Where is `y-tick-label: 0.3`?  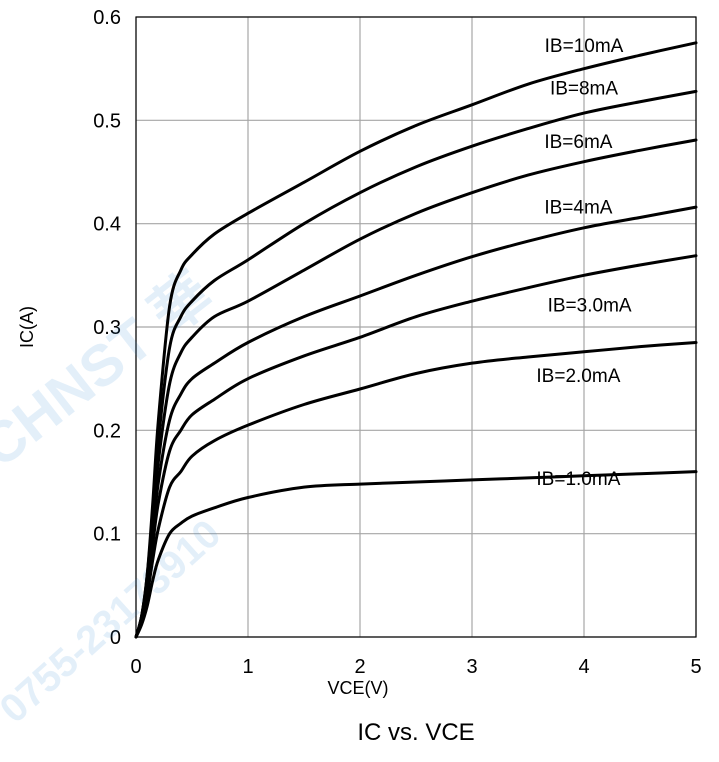
y-tick-label: 0.3 is located at coordinates (107, 328).